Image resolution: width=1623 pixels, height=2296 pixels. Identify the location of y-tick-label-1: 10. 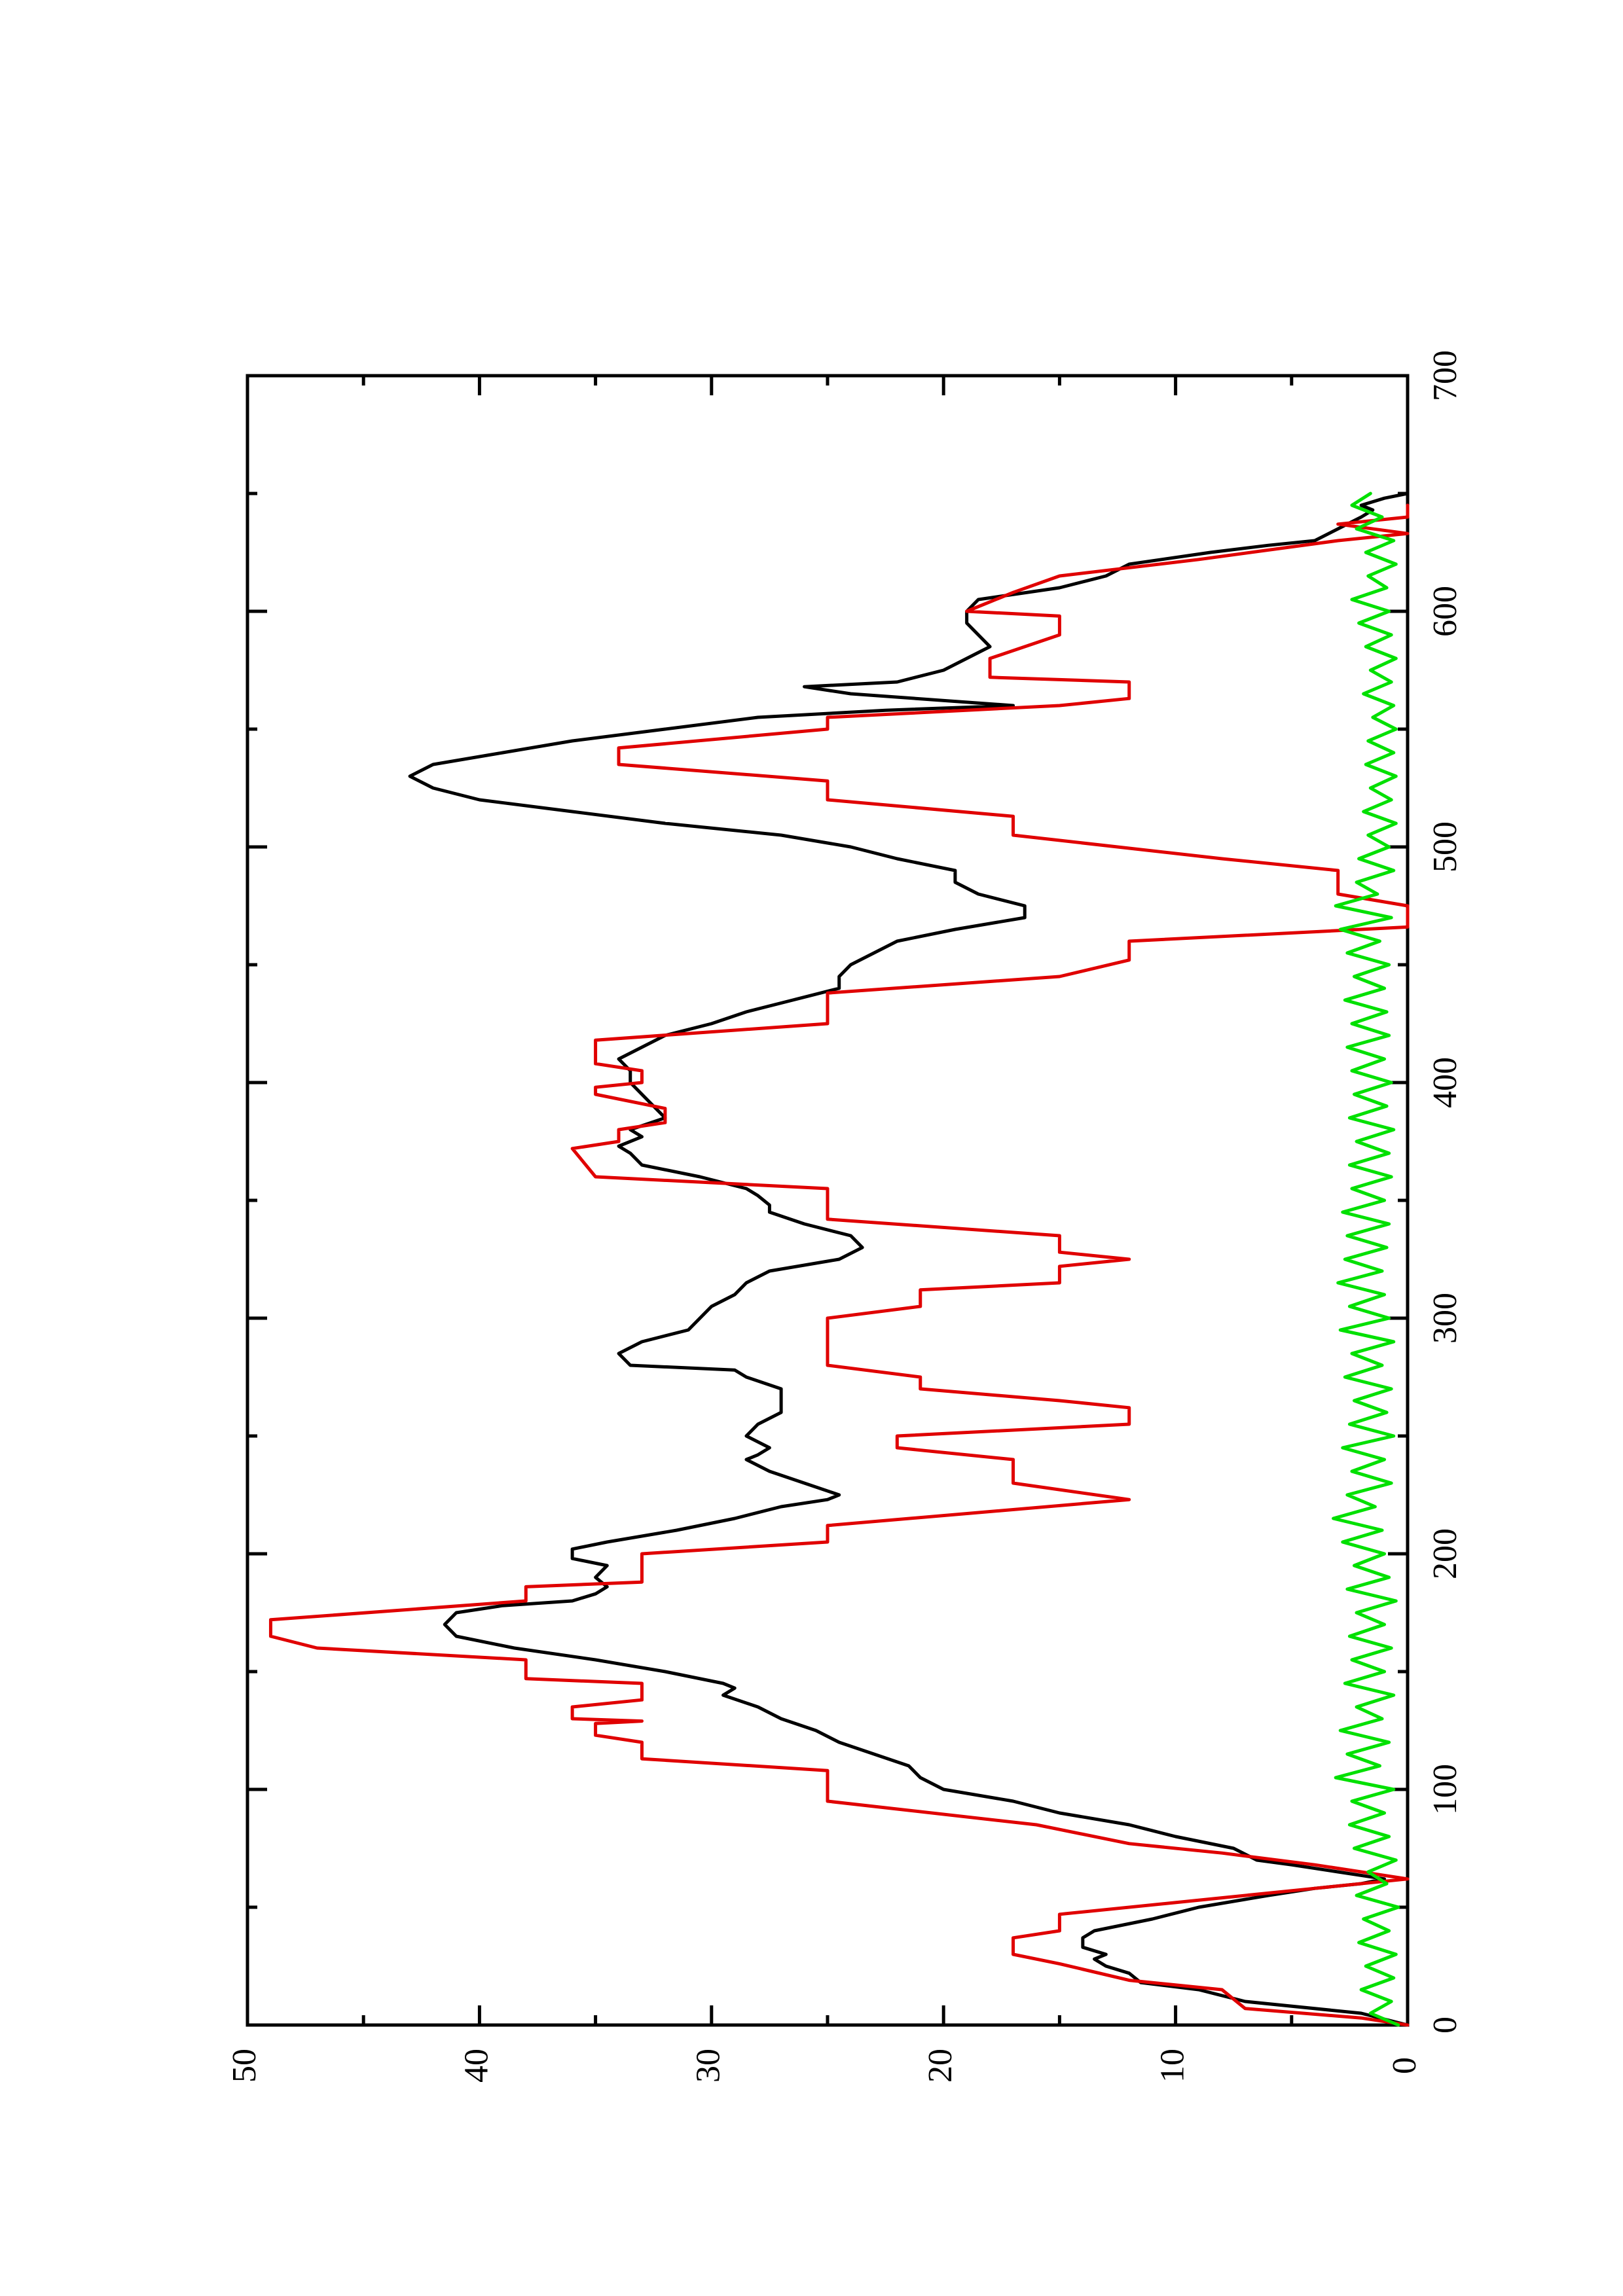
(1173, 2066).